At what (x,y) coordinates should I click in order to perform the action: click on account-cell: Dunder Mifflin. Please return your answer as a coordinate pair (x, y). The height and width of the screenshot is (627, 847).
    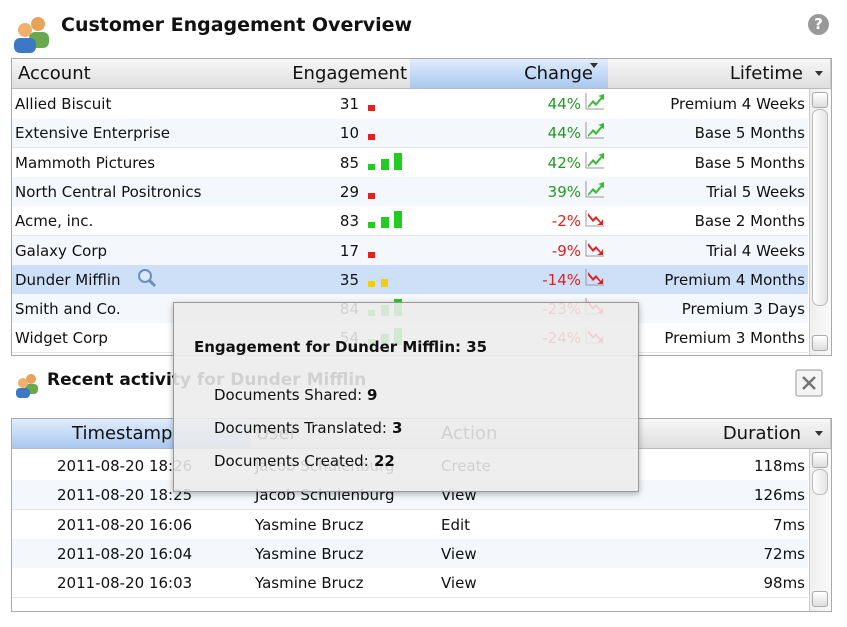
    Looking at the image, I should click on (68, 279).